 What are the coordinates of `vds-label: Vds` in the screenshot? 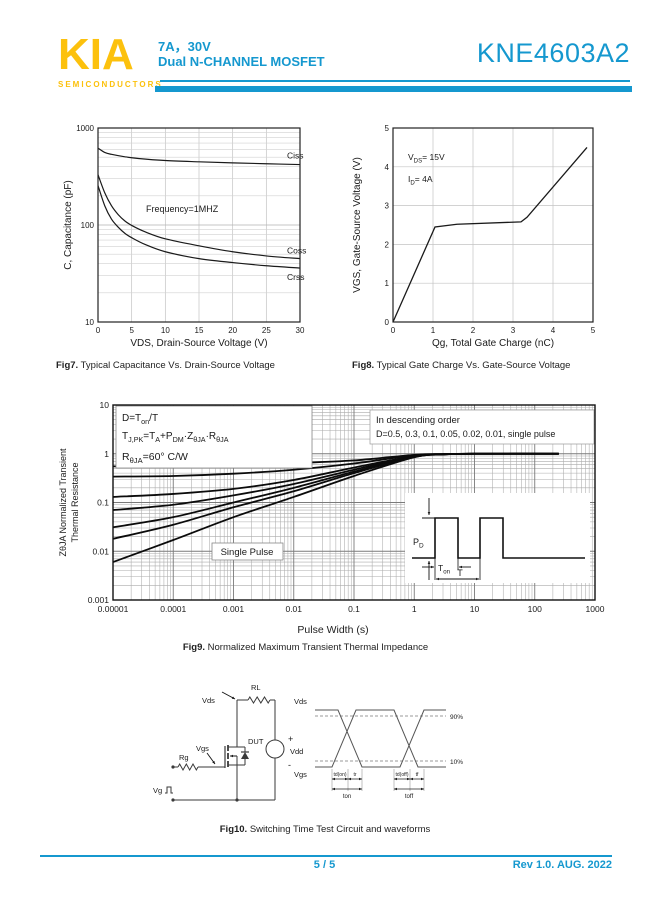 It's located at (208, 700).